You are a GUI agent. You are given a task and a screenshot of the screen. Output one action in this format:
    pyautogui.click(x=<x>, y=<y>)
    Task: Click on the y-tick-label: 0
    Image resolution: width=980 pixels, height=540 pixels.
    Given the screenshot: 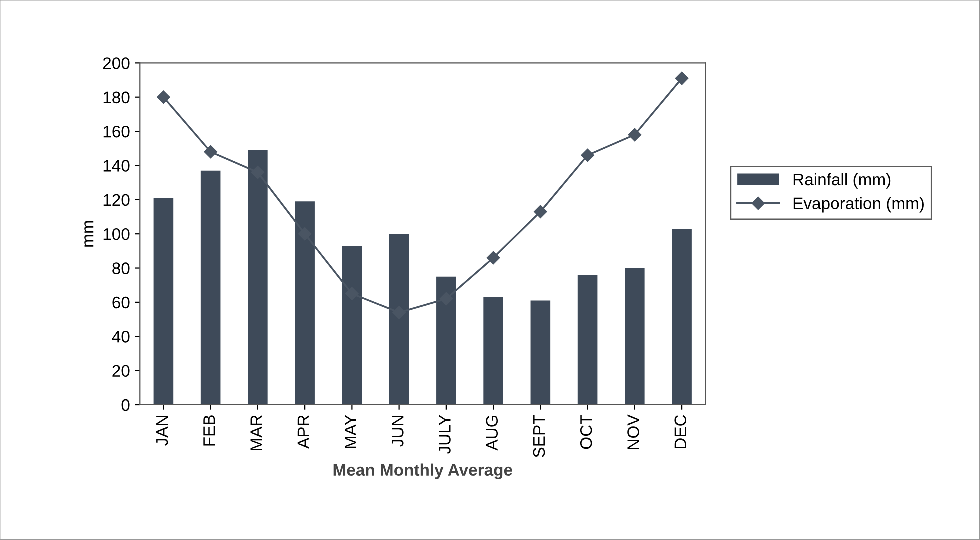 What is the action you would take?
    pyautogui.click(x=126, y=405)
    